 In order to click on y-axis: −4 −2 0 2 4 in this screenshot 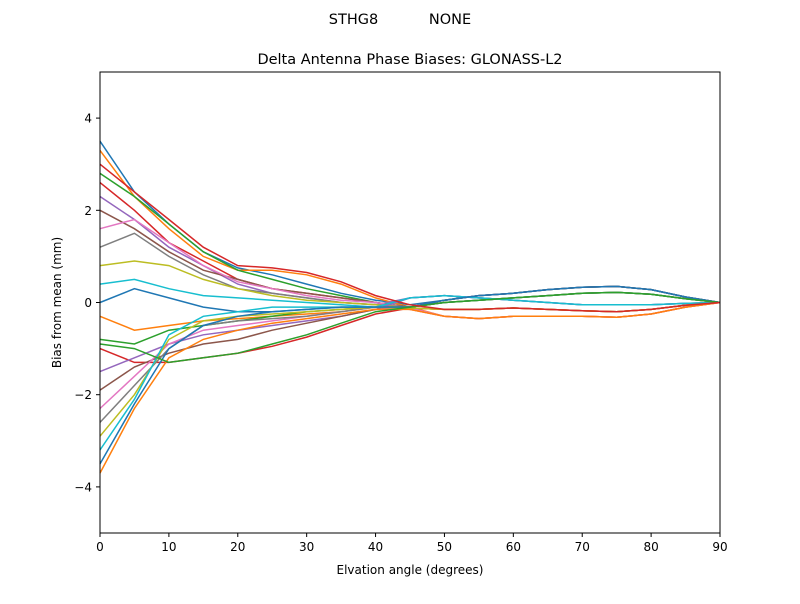, I will do `click(87, 303)`.